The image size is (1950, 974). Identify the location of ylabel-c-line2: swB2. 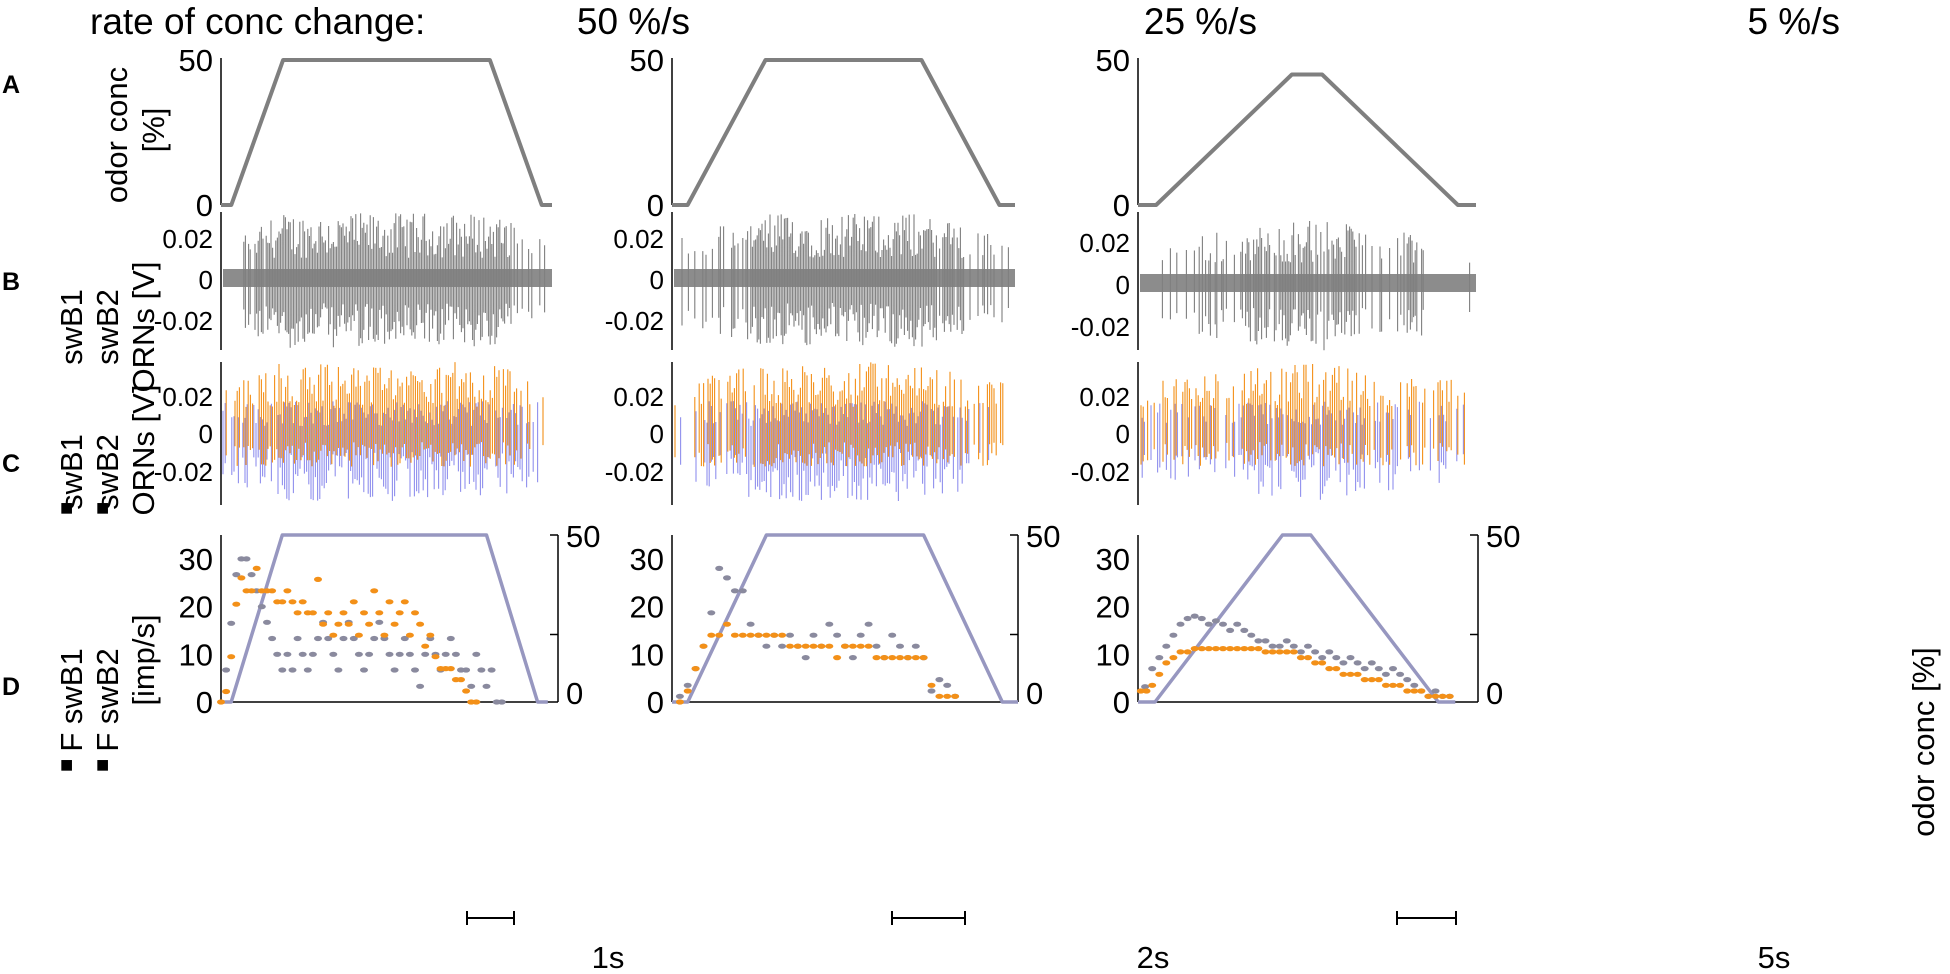
(107, 472).